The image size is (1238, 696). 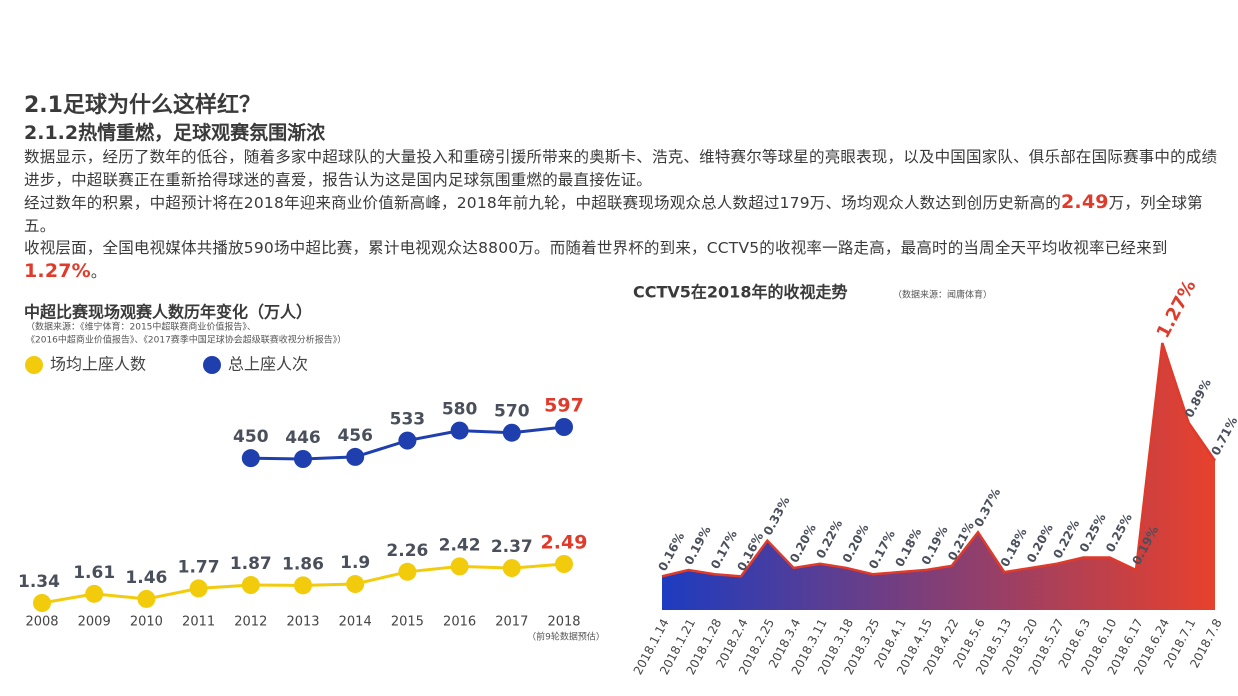 What do you see at coordinates (355, 563) in the screenshot?
I see `data-label: 1.9` at bounding box center [355, 563].